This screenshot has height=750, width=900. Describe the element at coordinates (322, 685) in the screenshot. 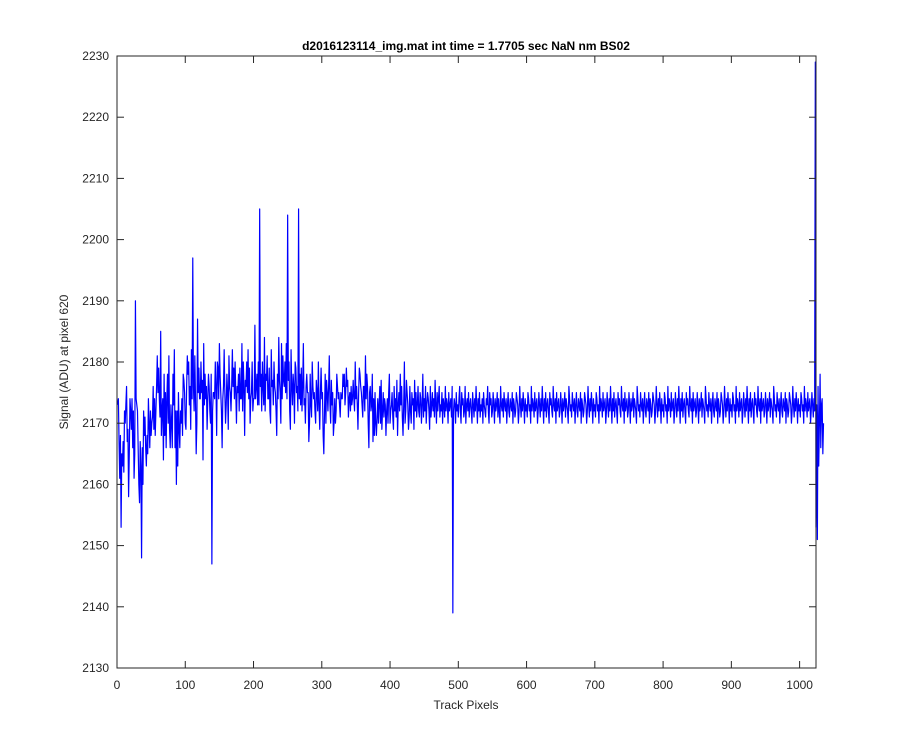

I see `x-tick-label: 300` at that location.